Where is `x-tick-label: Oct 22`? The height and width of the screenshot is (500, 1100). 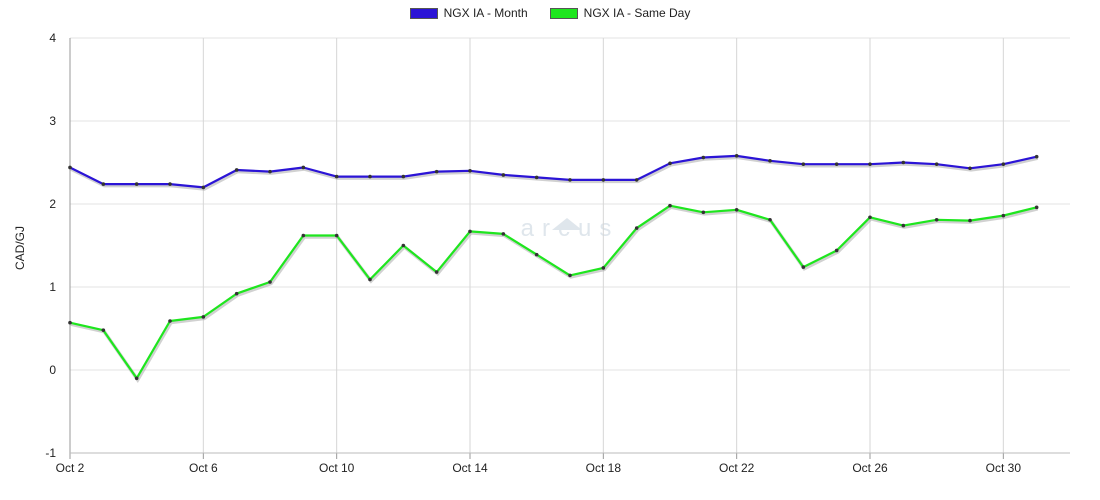 x-tick-label: Oct 22 is located at coordinates (737, 468).